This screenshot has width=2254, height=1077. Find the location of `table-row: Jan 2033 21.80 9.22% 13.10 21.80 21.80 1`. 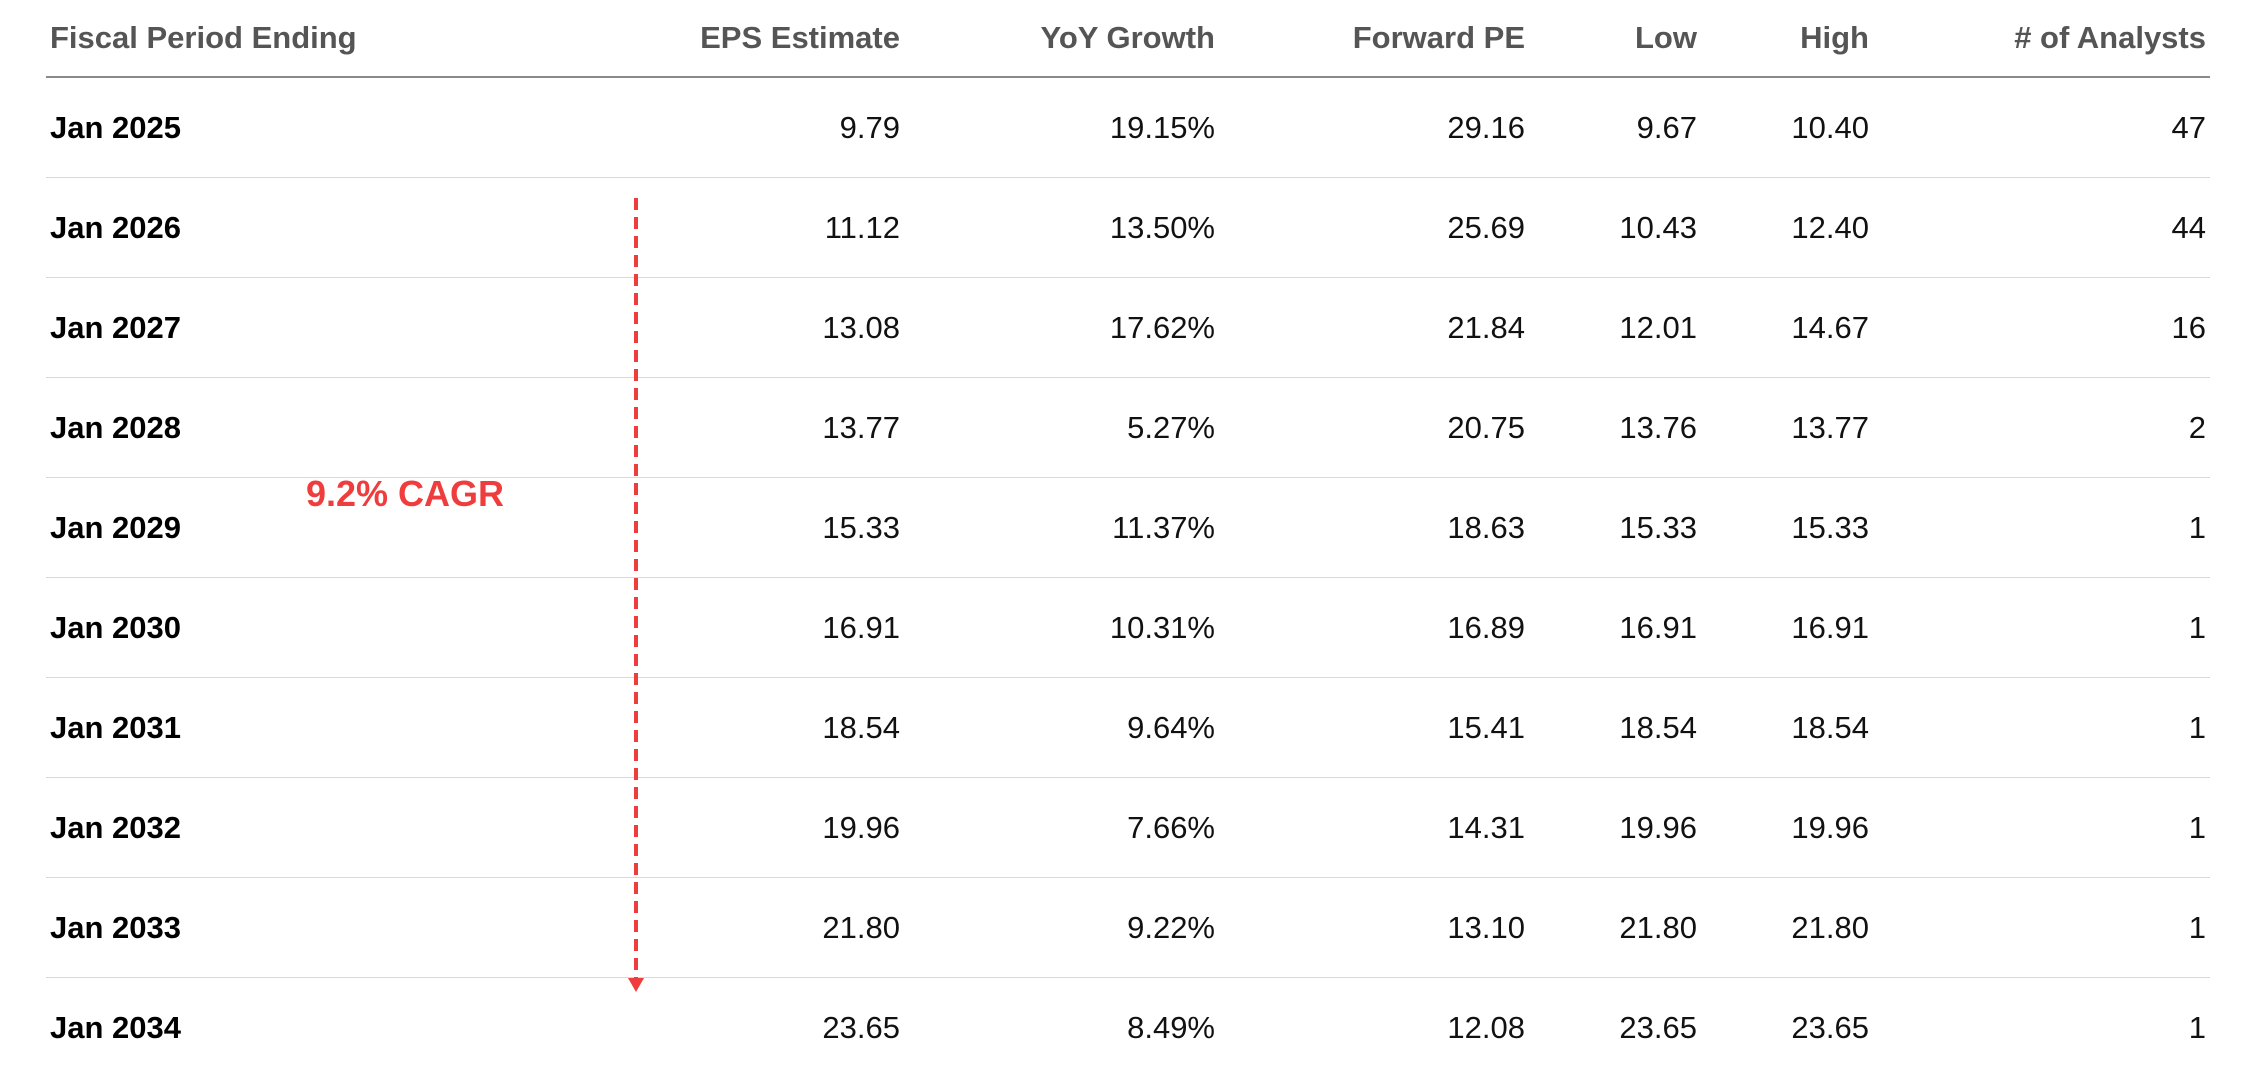

table-row: Jan 2033 21.80 9.22% 13.10 21.80 21.80 1 is located at coordinates (1128, 928).